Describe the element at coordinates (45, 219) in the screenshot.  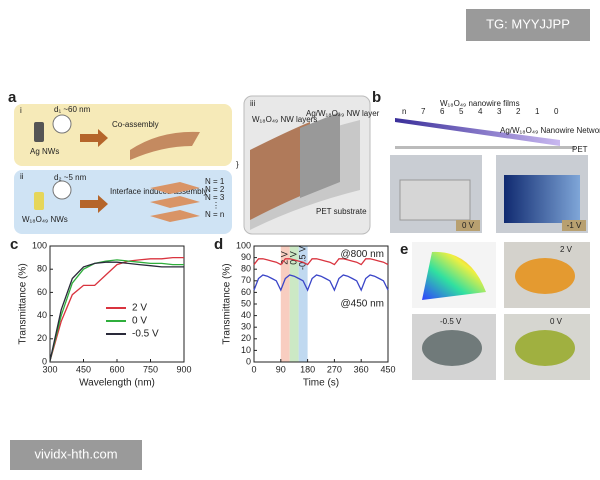
I see `material: W₁₈O₄₉ NWs` at that location.